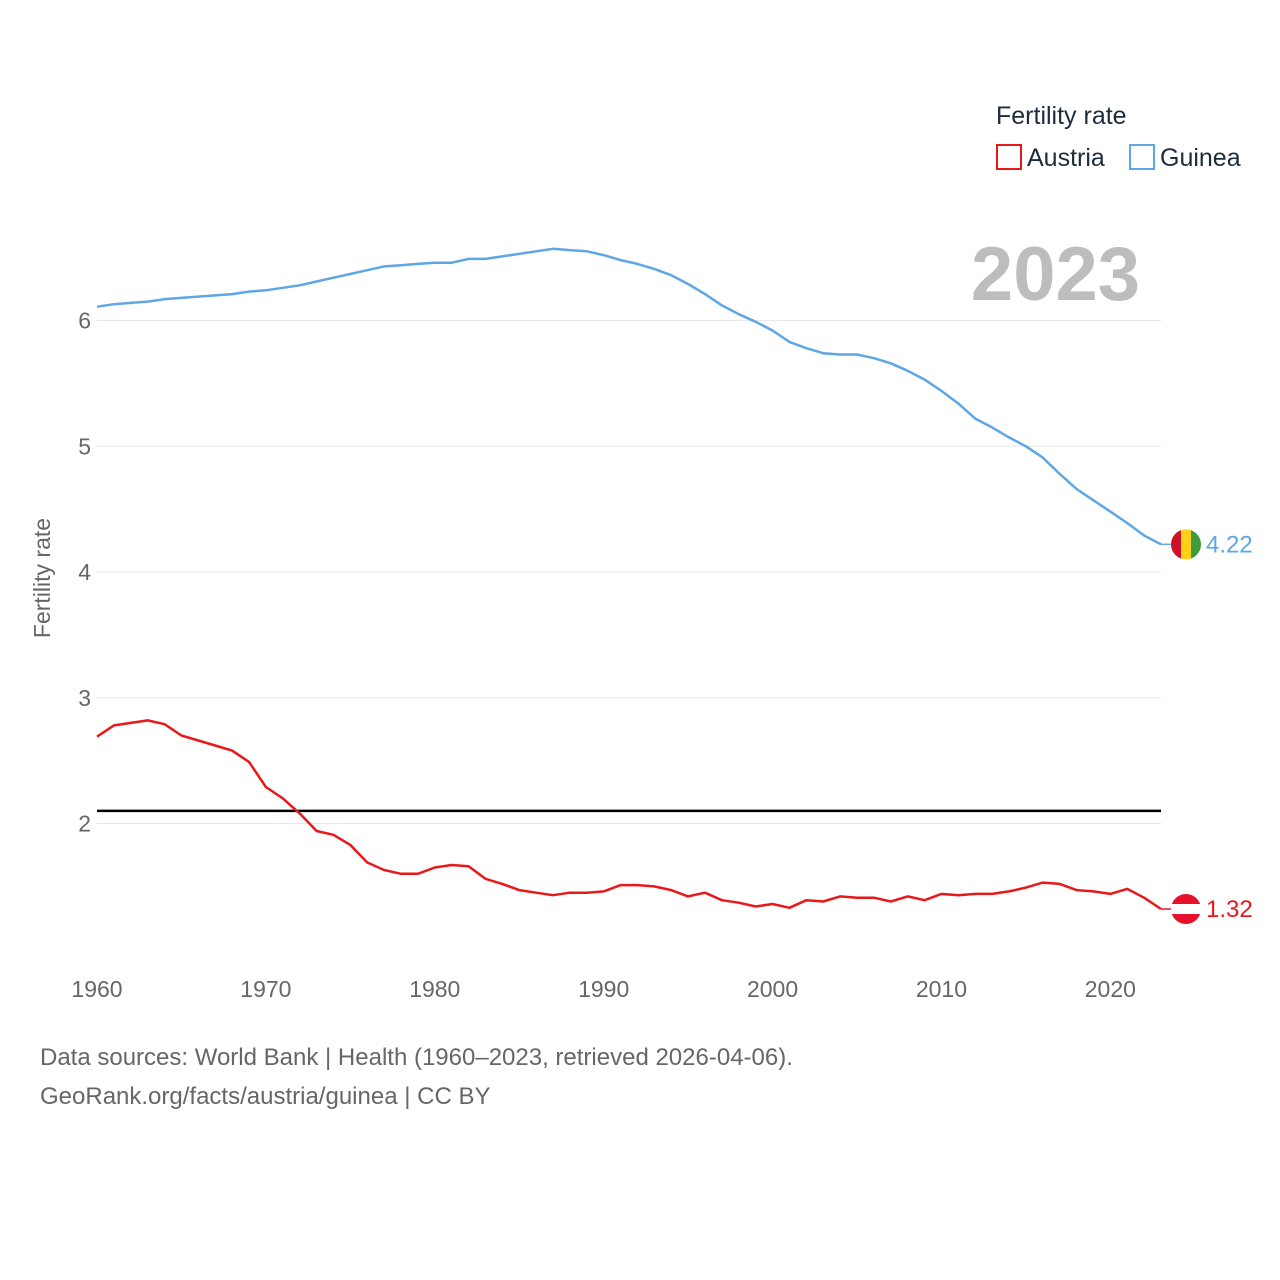 The width and height of the screenshot is (1280, 1280). Describe the element at coordinates (84, 824) in the screenshot. I see `y-tick-label-2: 2` at that location.